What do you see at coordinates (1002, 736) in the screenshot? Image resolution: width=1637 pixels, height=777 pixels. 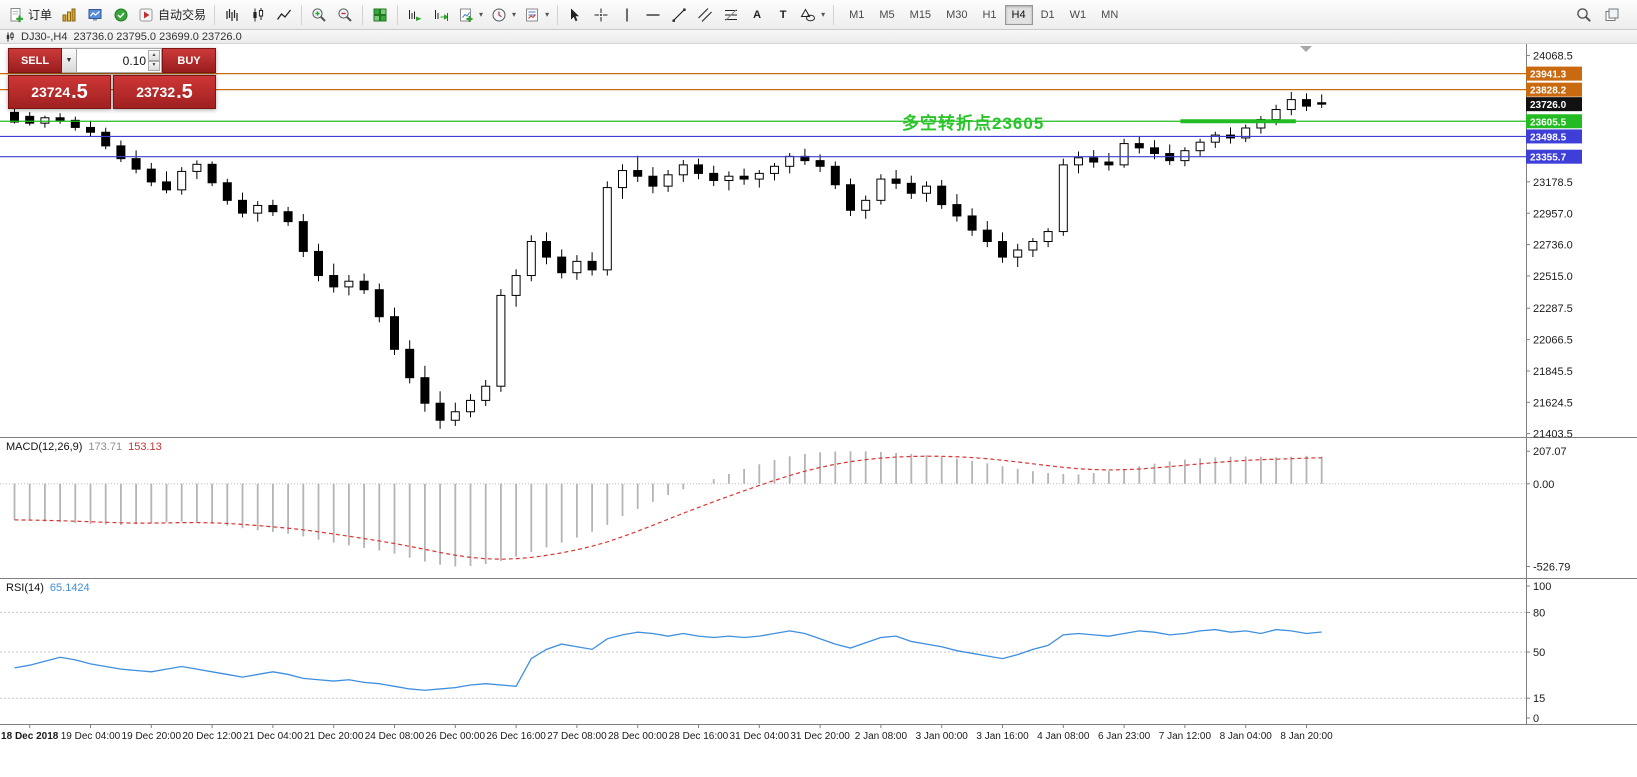 I see `time-label: 3 Jan 16:00` at bounding box center [1002, 736].